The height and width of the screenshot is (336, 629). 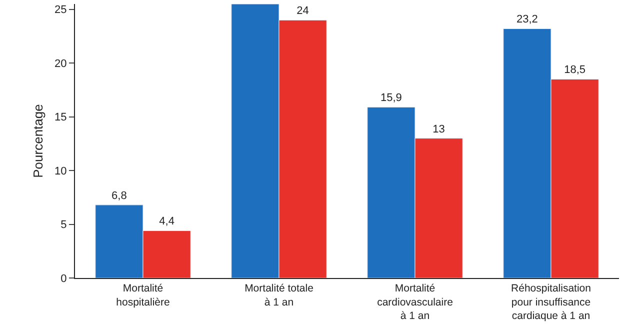 I want to click on y-tick-label: 20, so click(x=60, y=64).